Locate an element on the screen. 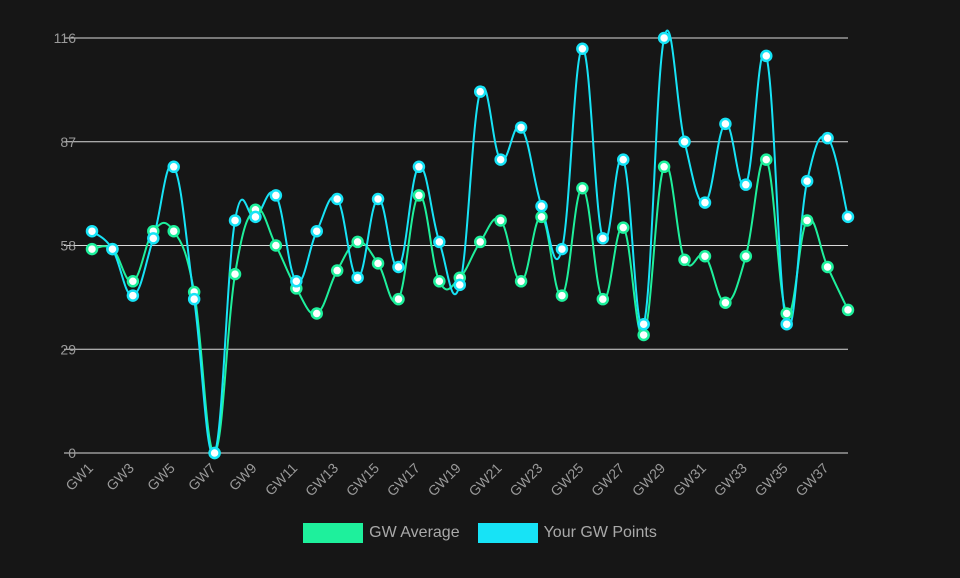  x-tick-label: GW3 is located at coordinates (120, 477).